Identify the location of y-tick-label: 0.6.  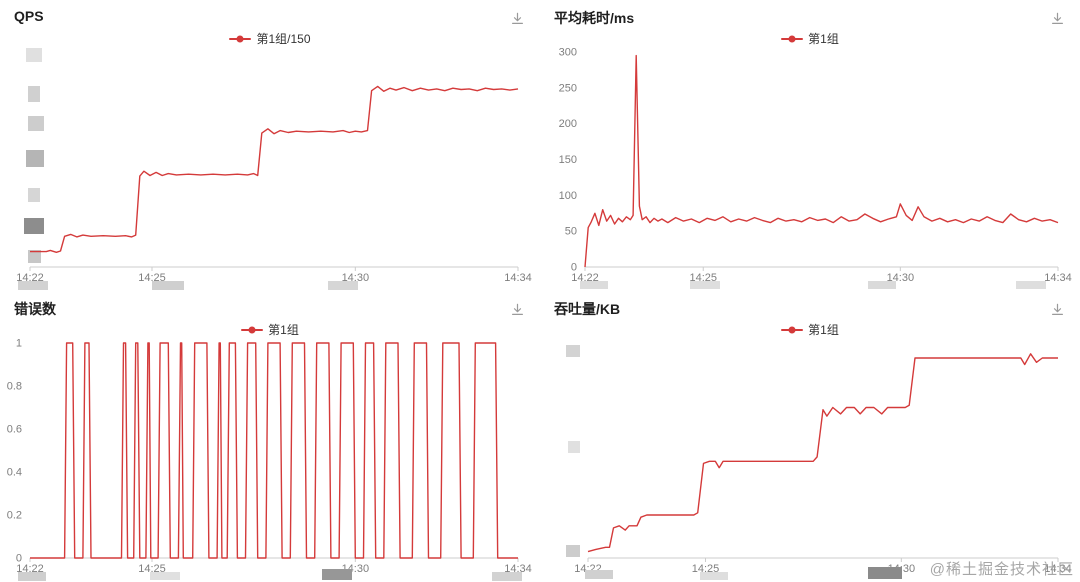
(14, 430).